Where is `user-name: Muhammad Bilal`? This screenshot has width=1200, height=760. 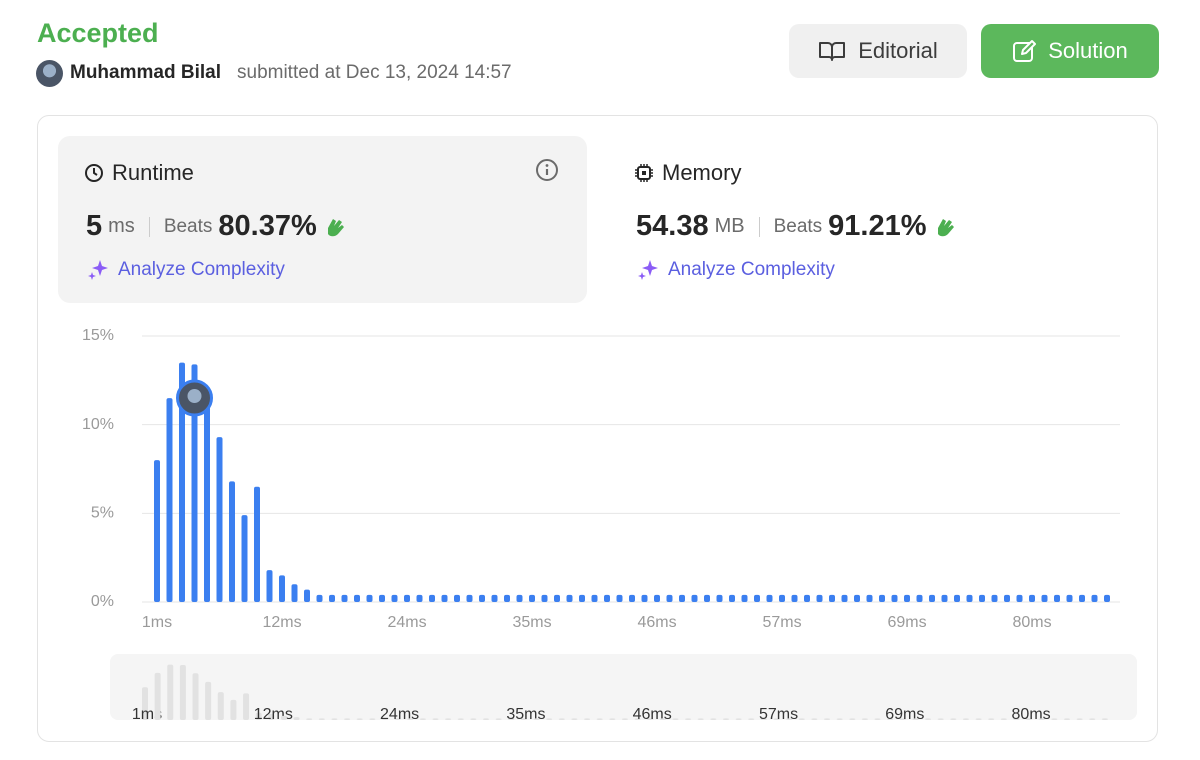
user-name: Muhammad Bilal is located at coordinates (145, 72).